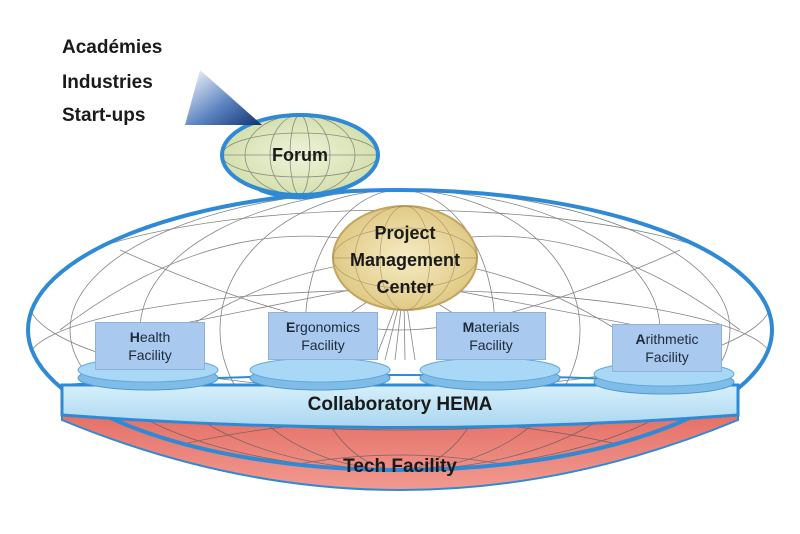 This screenshot has height=534, width=800. What do you see at coordinates (107, 82) in the screenshot?
I see `label-industries: Industries` at bounding box center [107, 82].